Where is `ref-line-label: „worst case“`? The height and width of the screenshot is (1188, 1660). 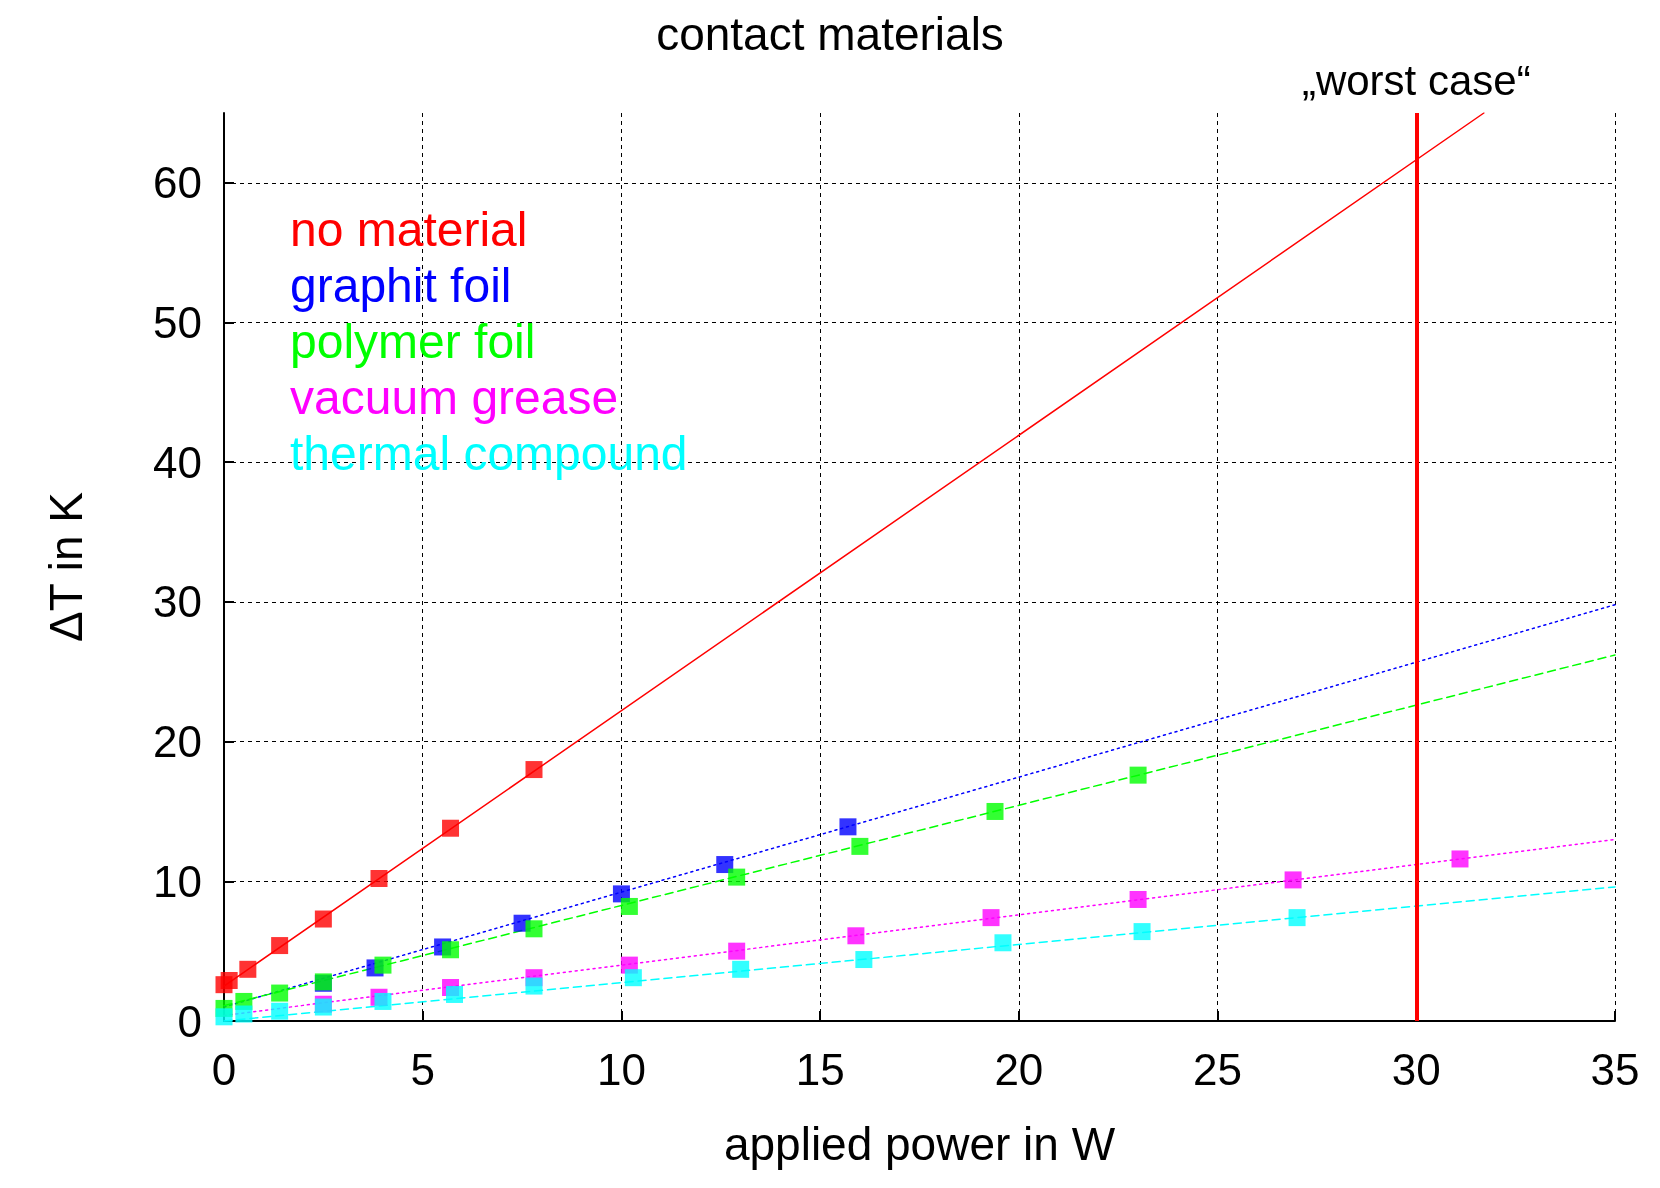
ref-line-label: „worst case“ is located at coordinates (1416, 80).